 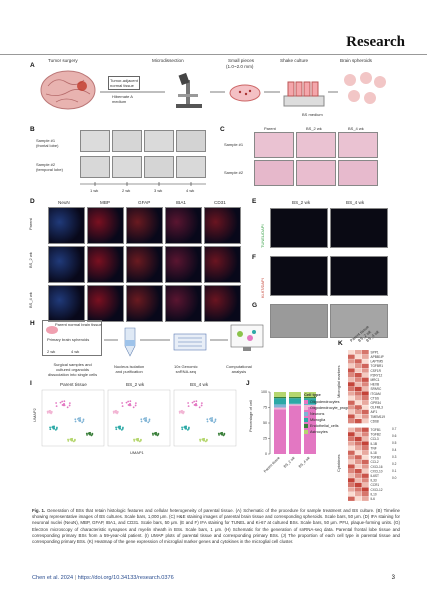 I want to click on panel-a-label: A, so click(x=32, y=65).